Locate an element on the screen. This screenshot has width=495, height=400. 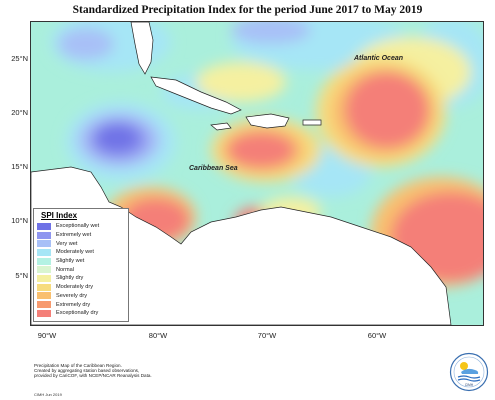
lat-tick-10n: 10°N is located at coordinates (19, 220).